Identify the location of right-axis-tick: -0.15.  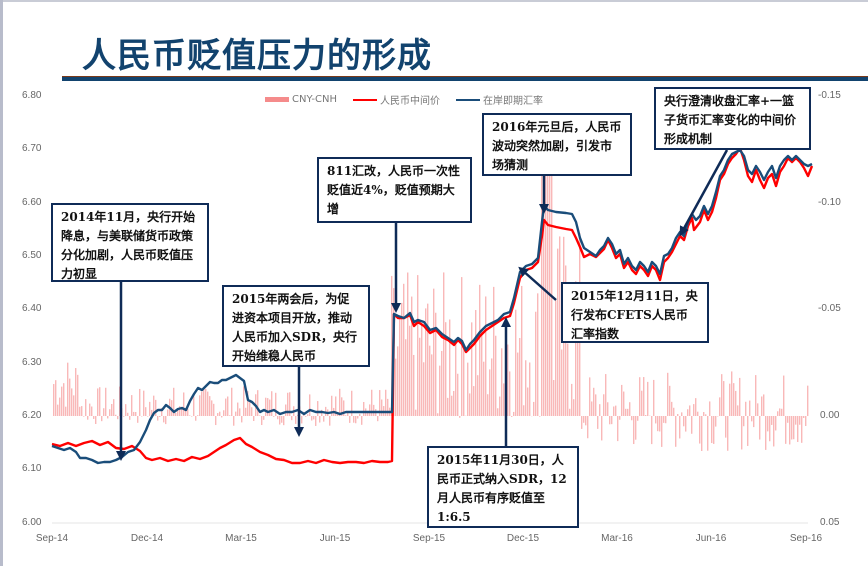
(829, 95).